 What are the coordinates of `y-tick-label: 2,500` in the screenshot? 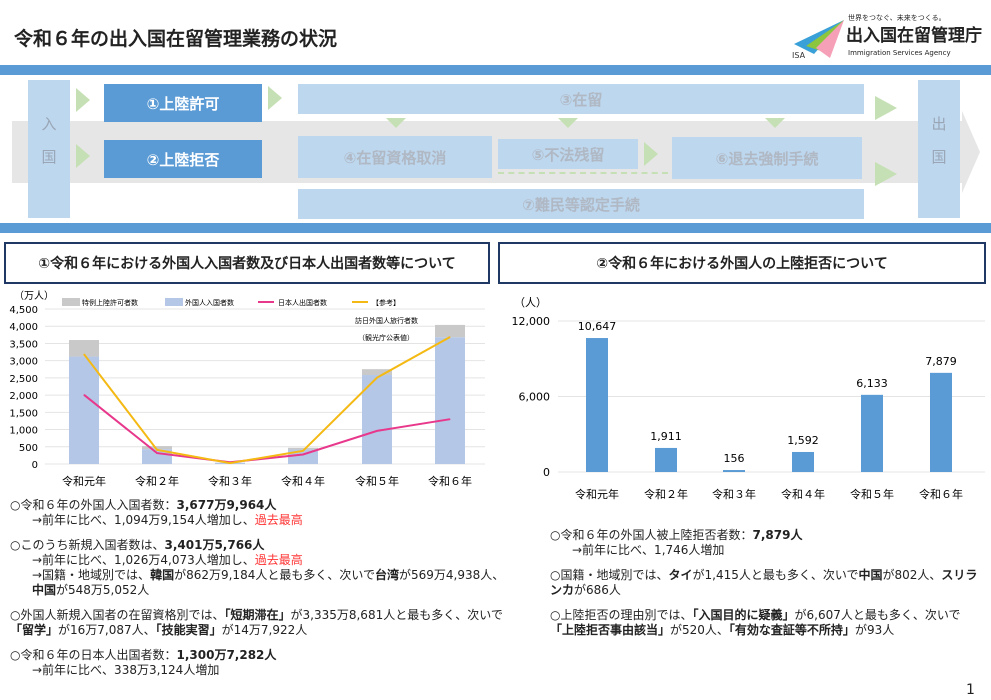 It's located at (23, 379).